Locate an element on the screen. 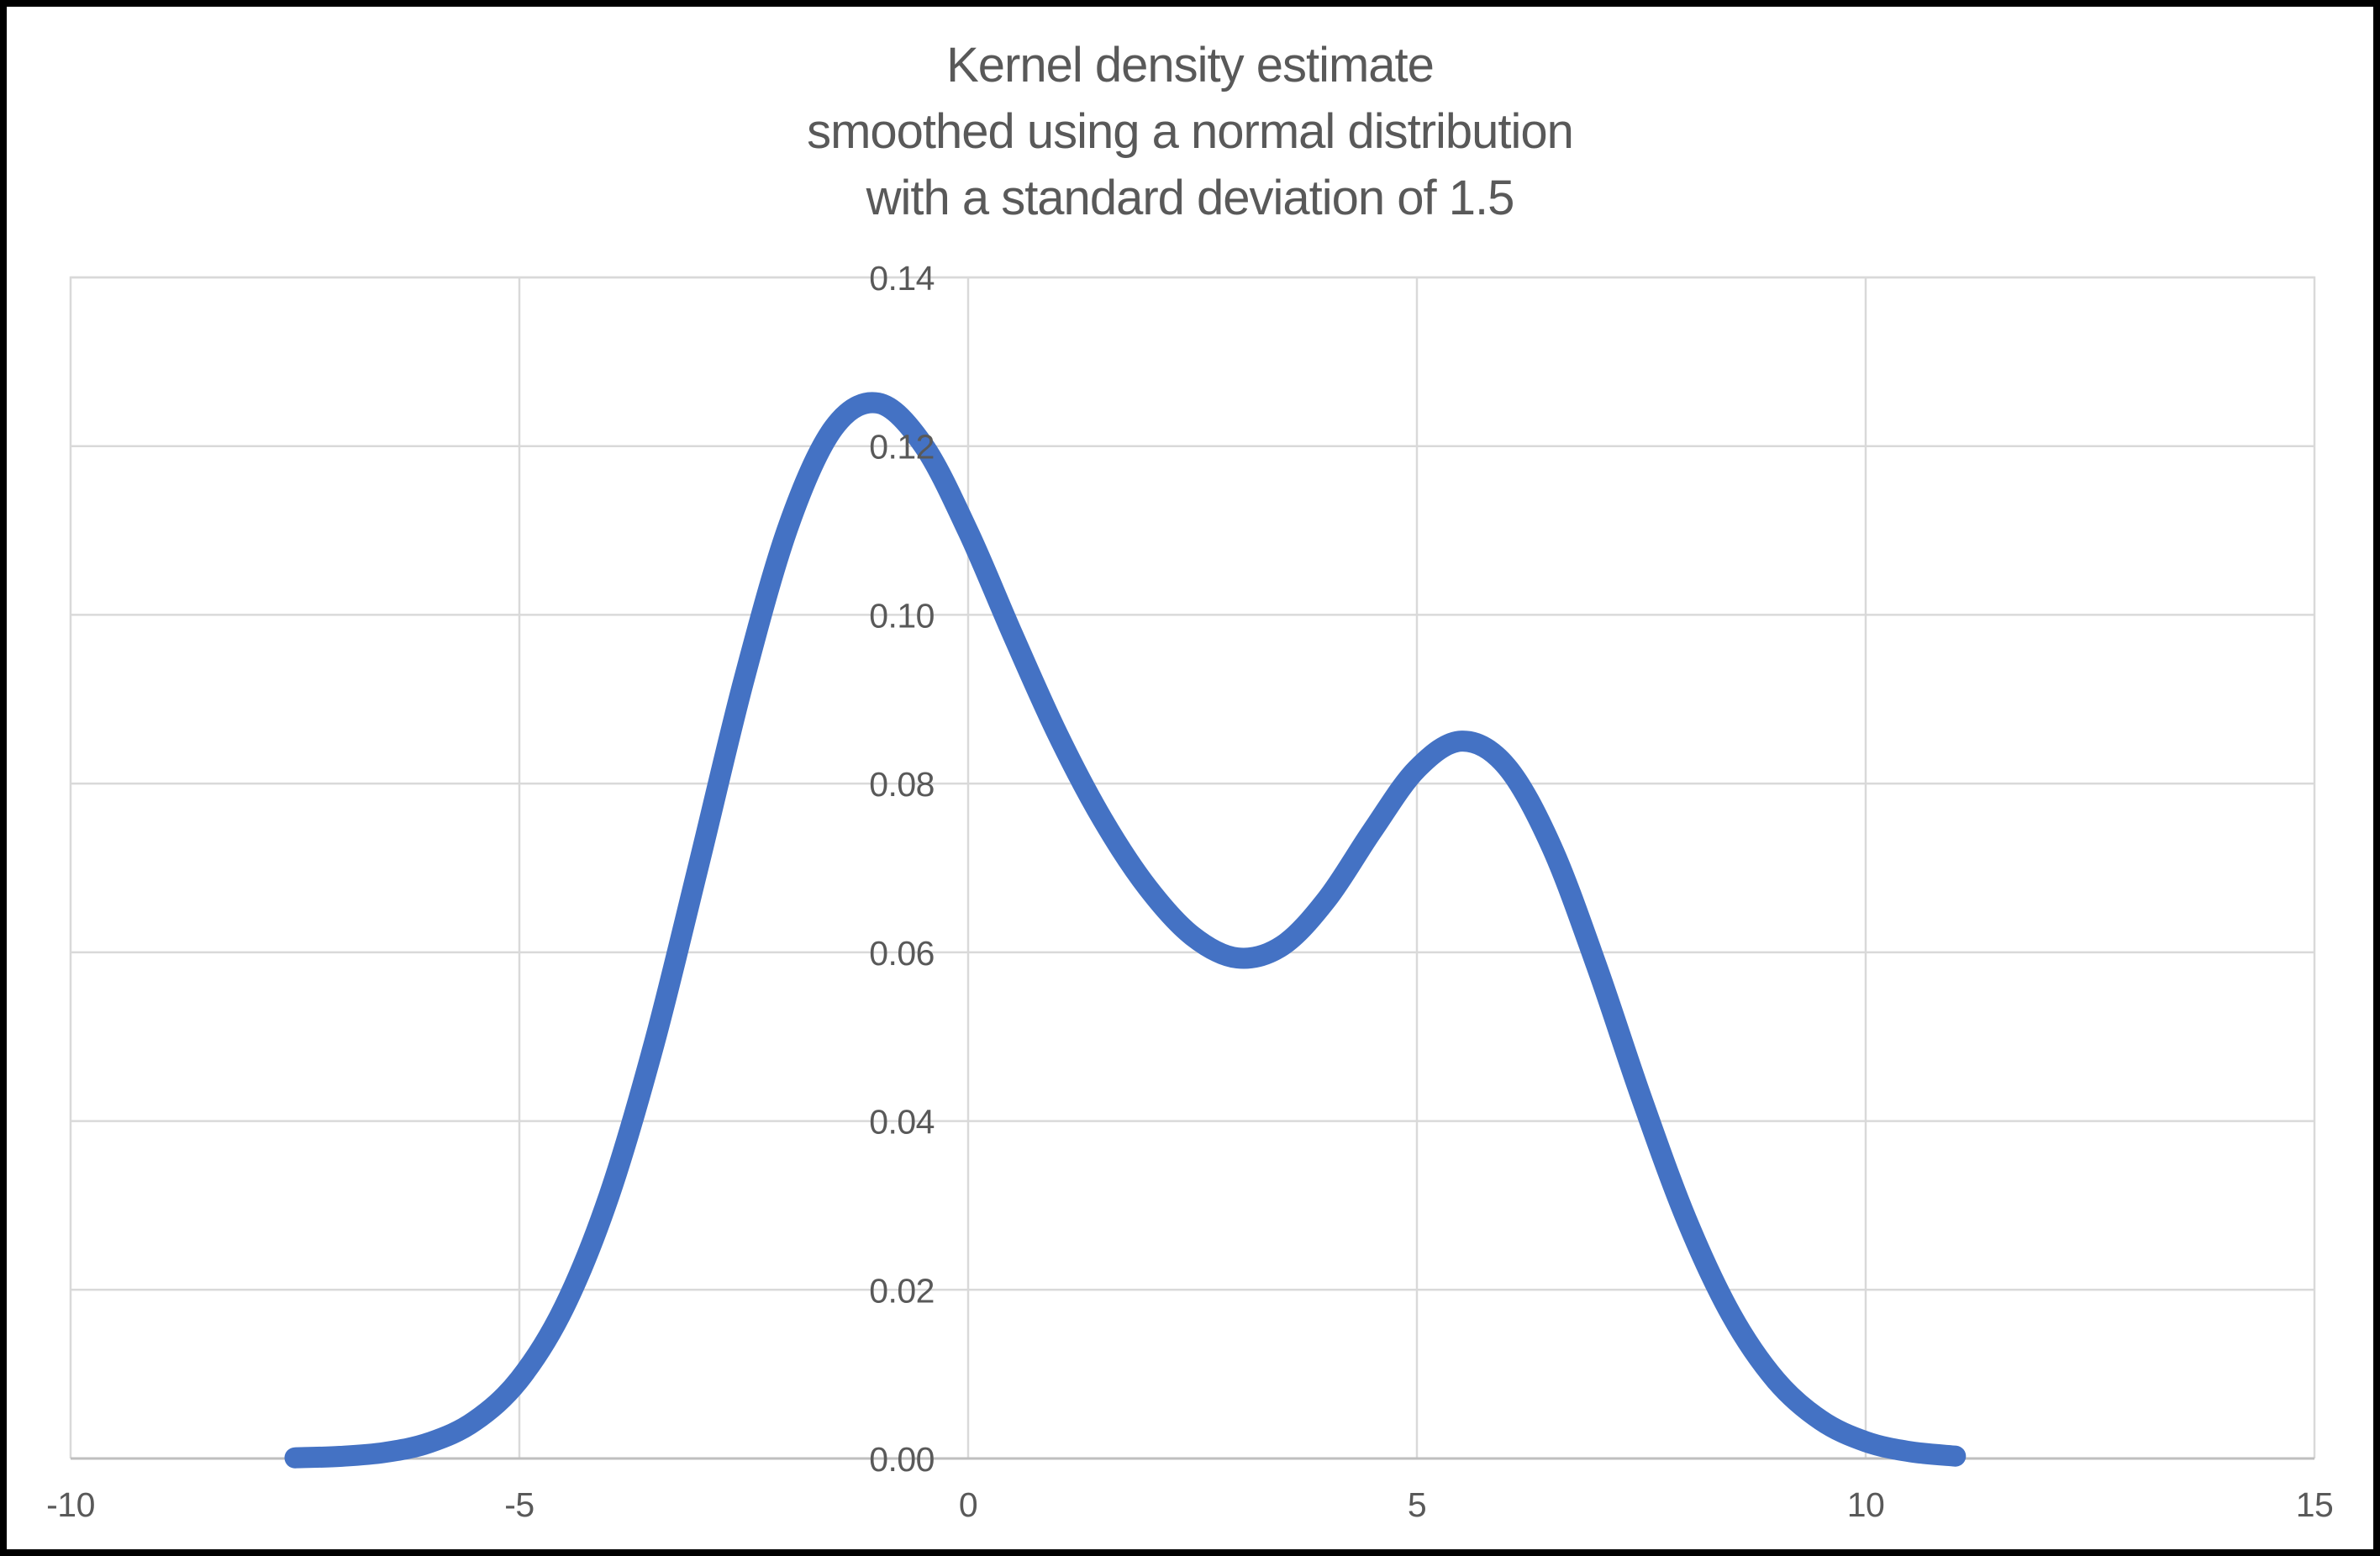  x-tick-label: -10 is located at coordinates (70, 1504).